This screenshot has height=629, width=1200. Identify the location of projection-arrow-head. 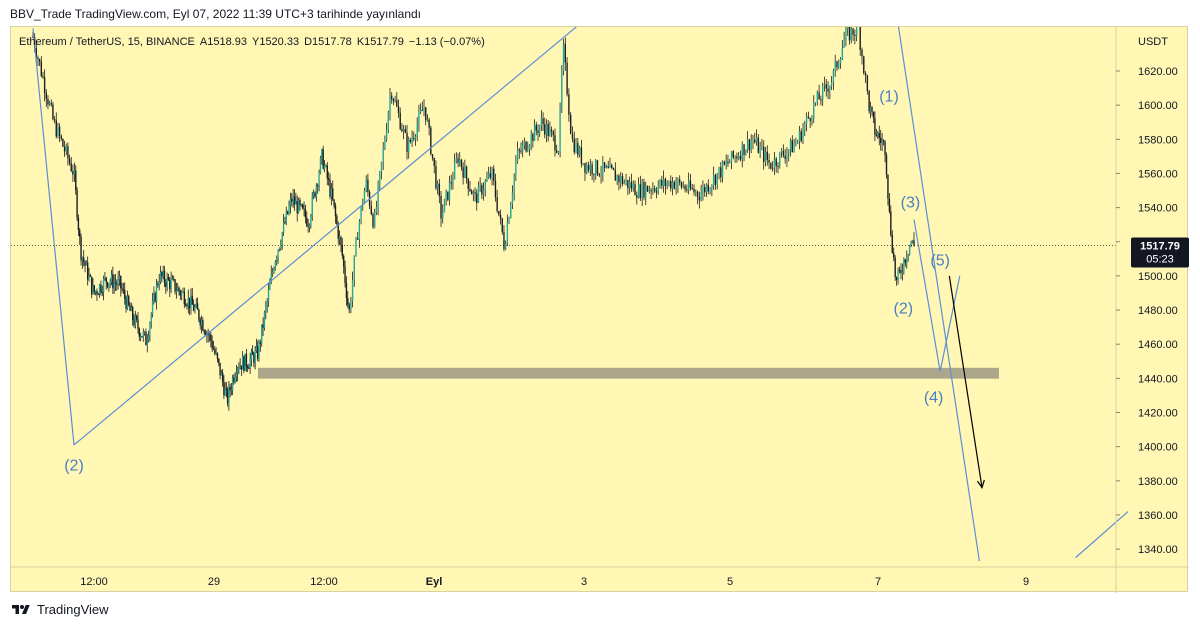
(980, 484).